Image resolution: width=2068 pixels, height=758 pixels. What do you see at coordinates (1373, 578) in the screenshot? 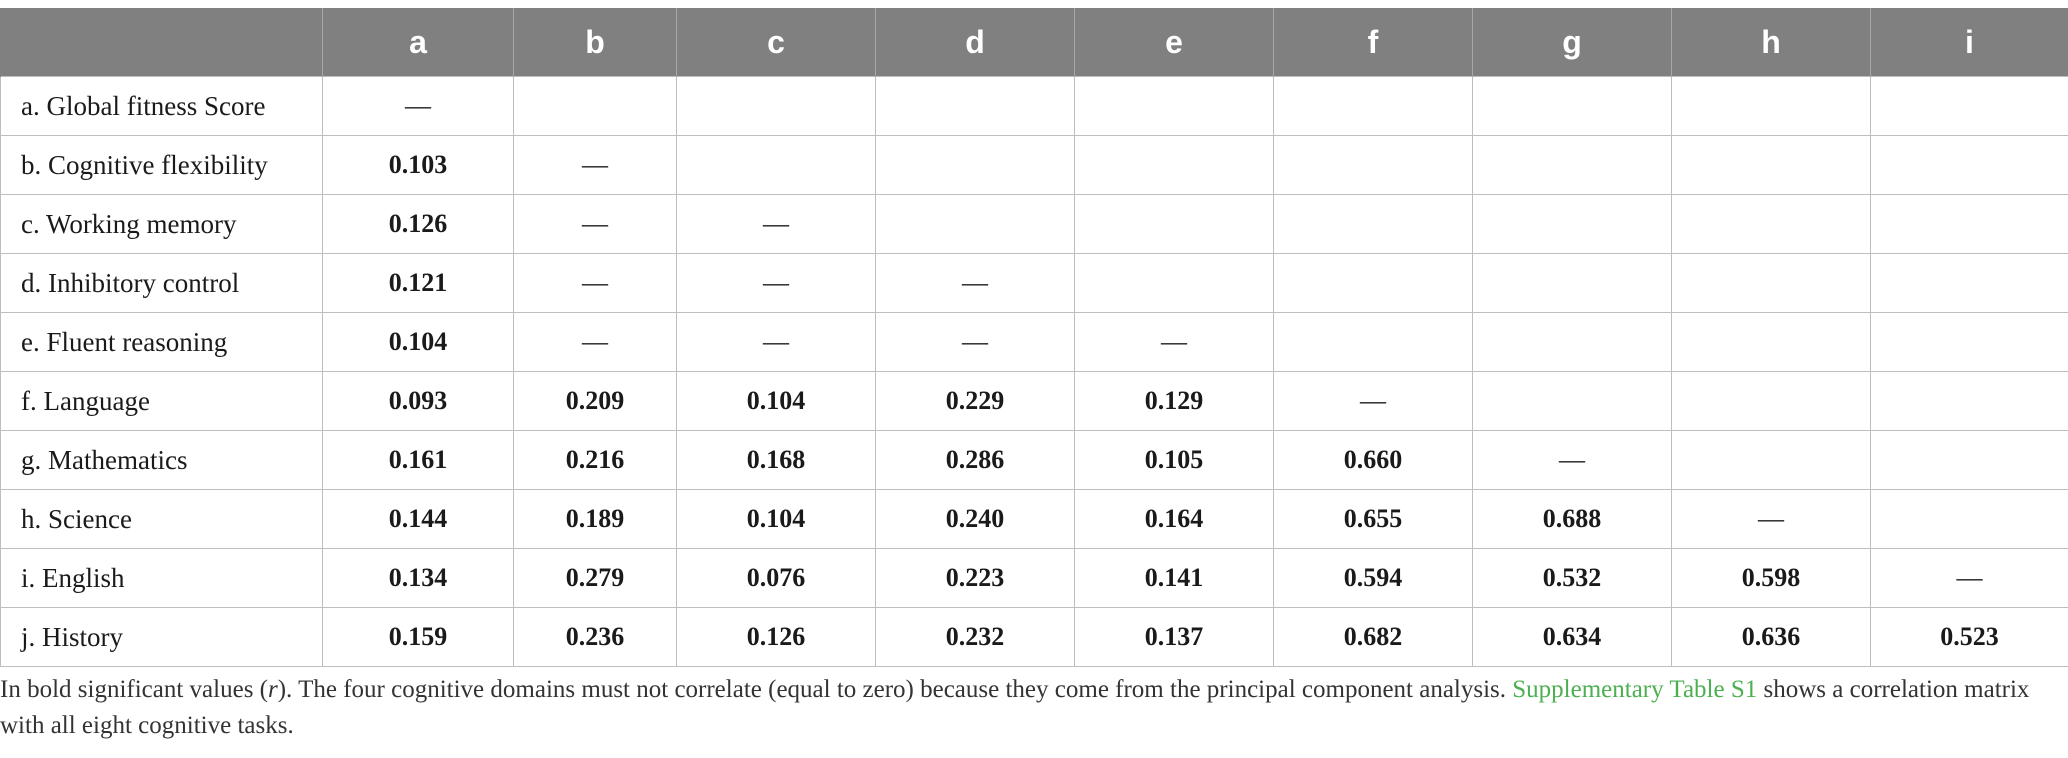
I see `table-cell: 0.594` at bounding box center [1373, 578].